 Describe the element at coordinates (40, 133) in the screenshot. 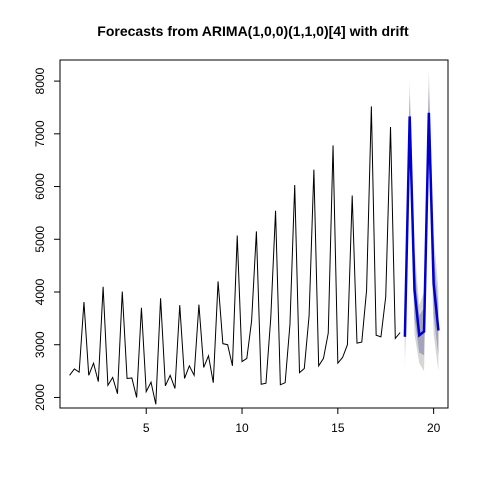

I see `y-tick-label: 7000` at that location.